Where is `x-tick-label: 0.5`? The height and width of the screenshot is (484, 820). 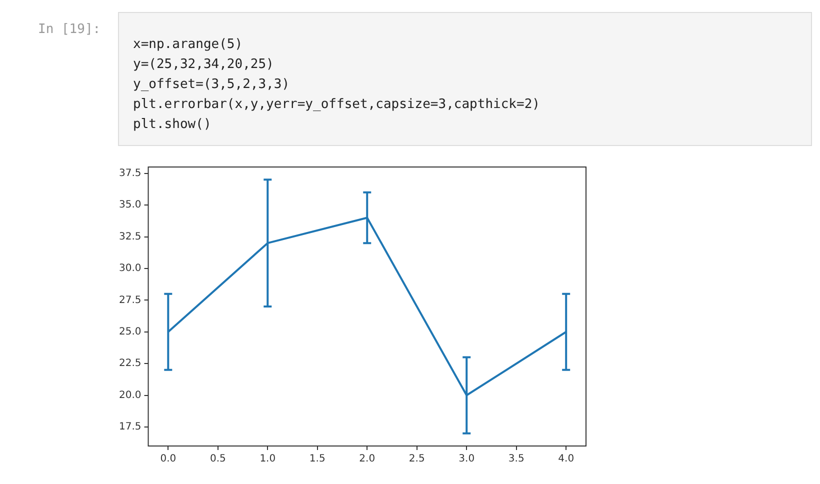
x-tick-label: 0.5 is located at coordinates (218, 459).